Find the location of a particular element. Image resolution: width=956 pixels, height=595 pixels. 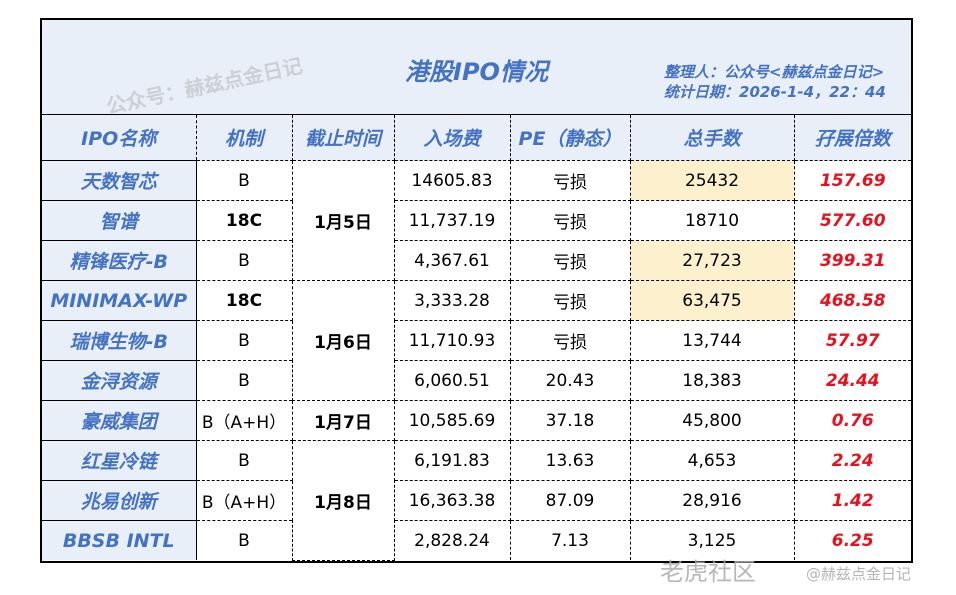

total-lots-cell: 25432 is located at coordinates (712, 180).